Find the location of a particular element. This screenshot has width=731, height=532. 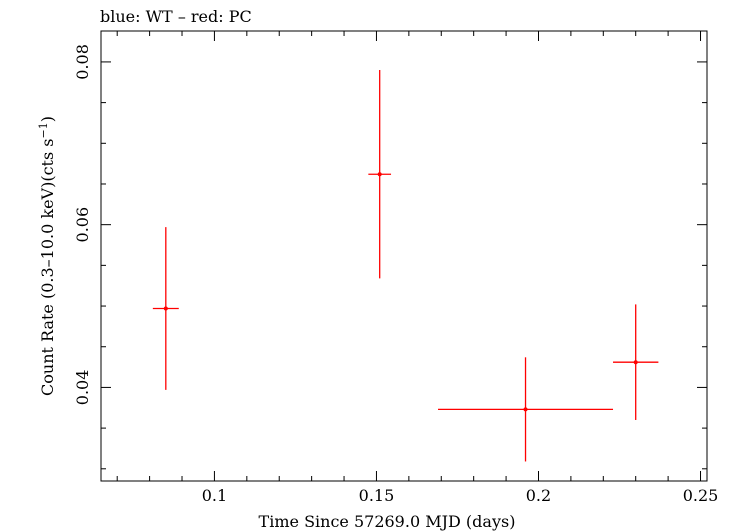

chart-title: blue: WT – red: PC is located at coordinates (176, 16).